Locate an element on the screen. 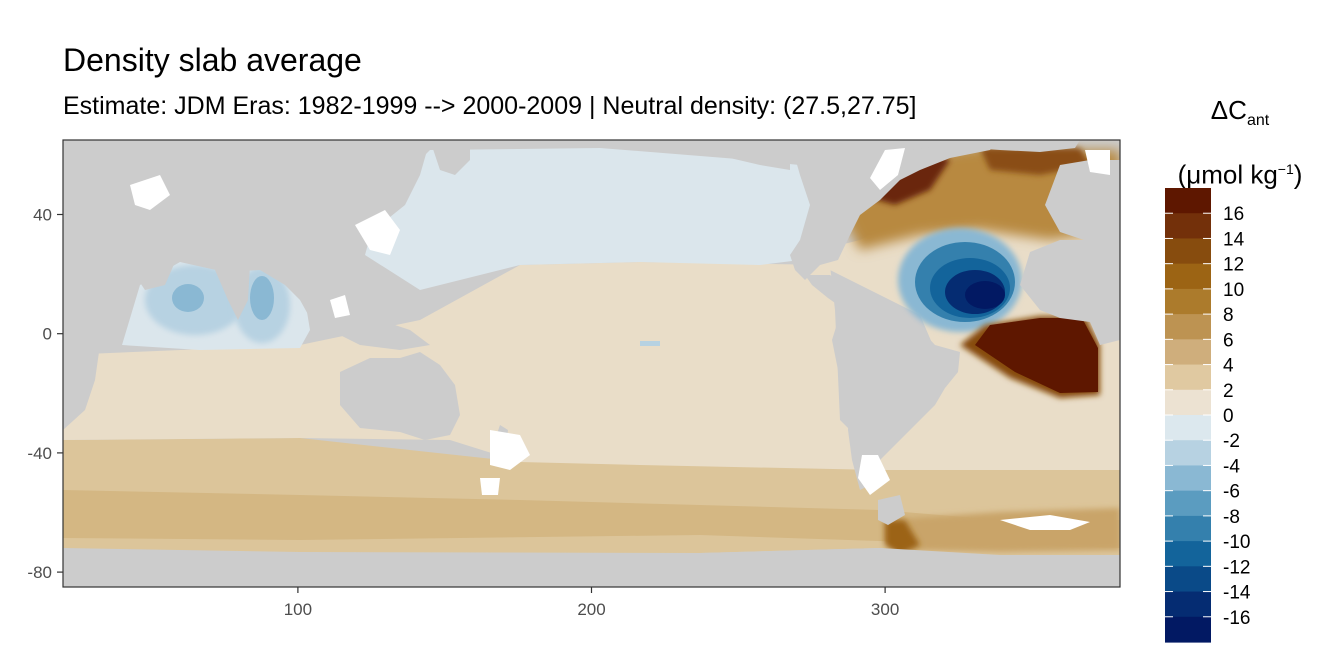 Image resolution: width=1344 pixels, height=672 pixels. nodata-north-atlantic-east is located at coordinates (1097, 162).